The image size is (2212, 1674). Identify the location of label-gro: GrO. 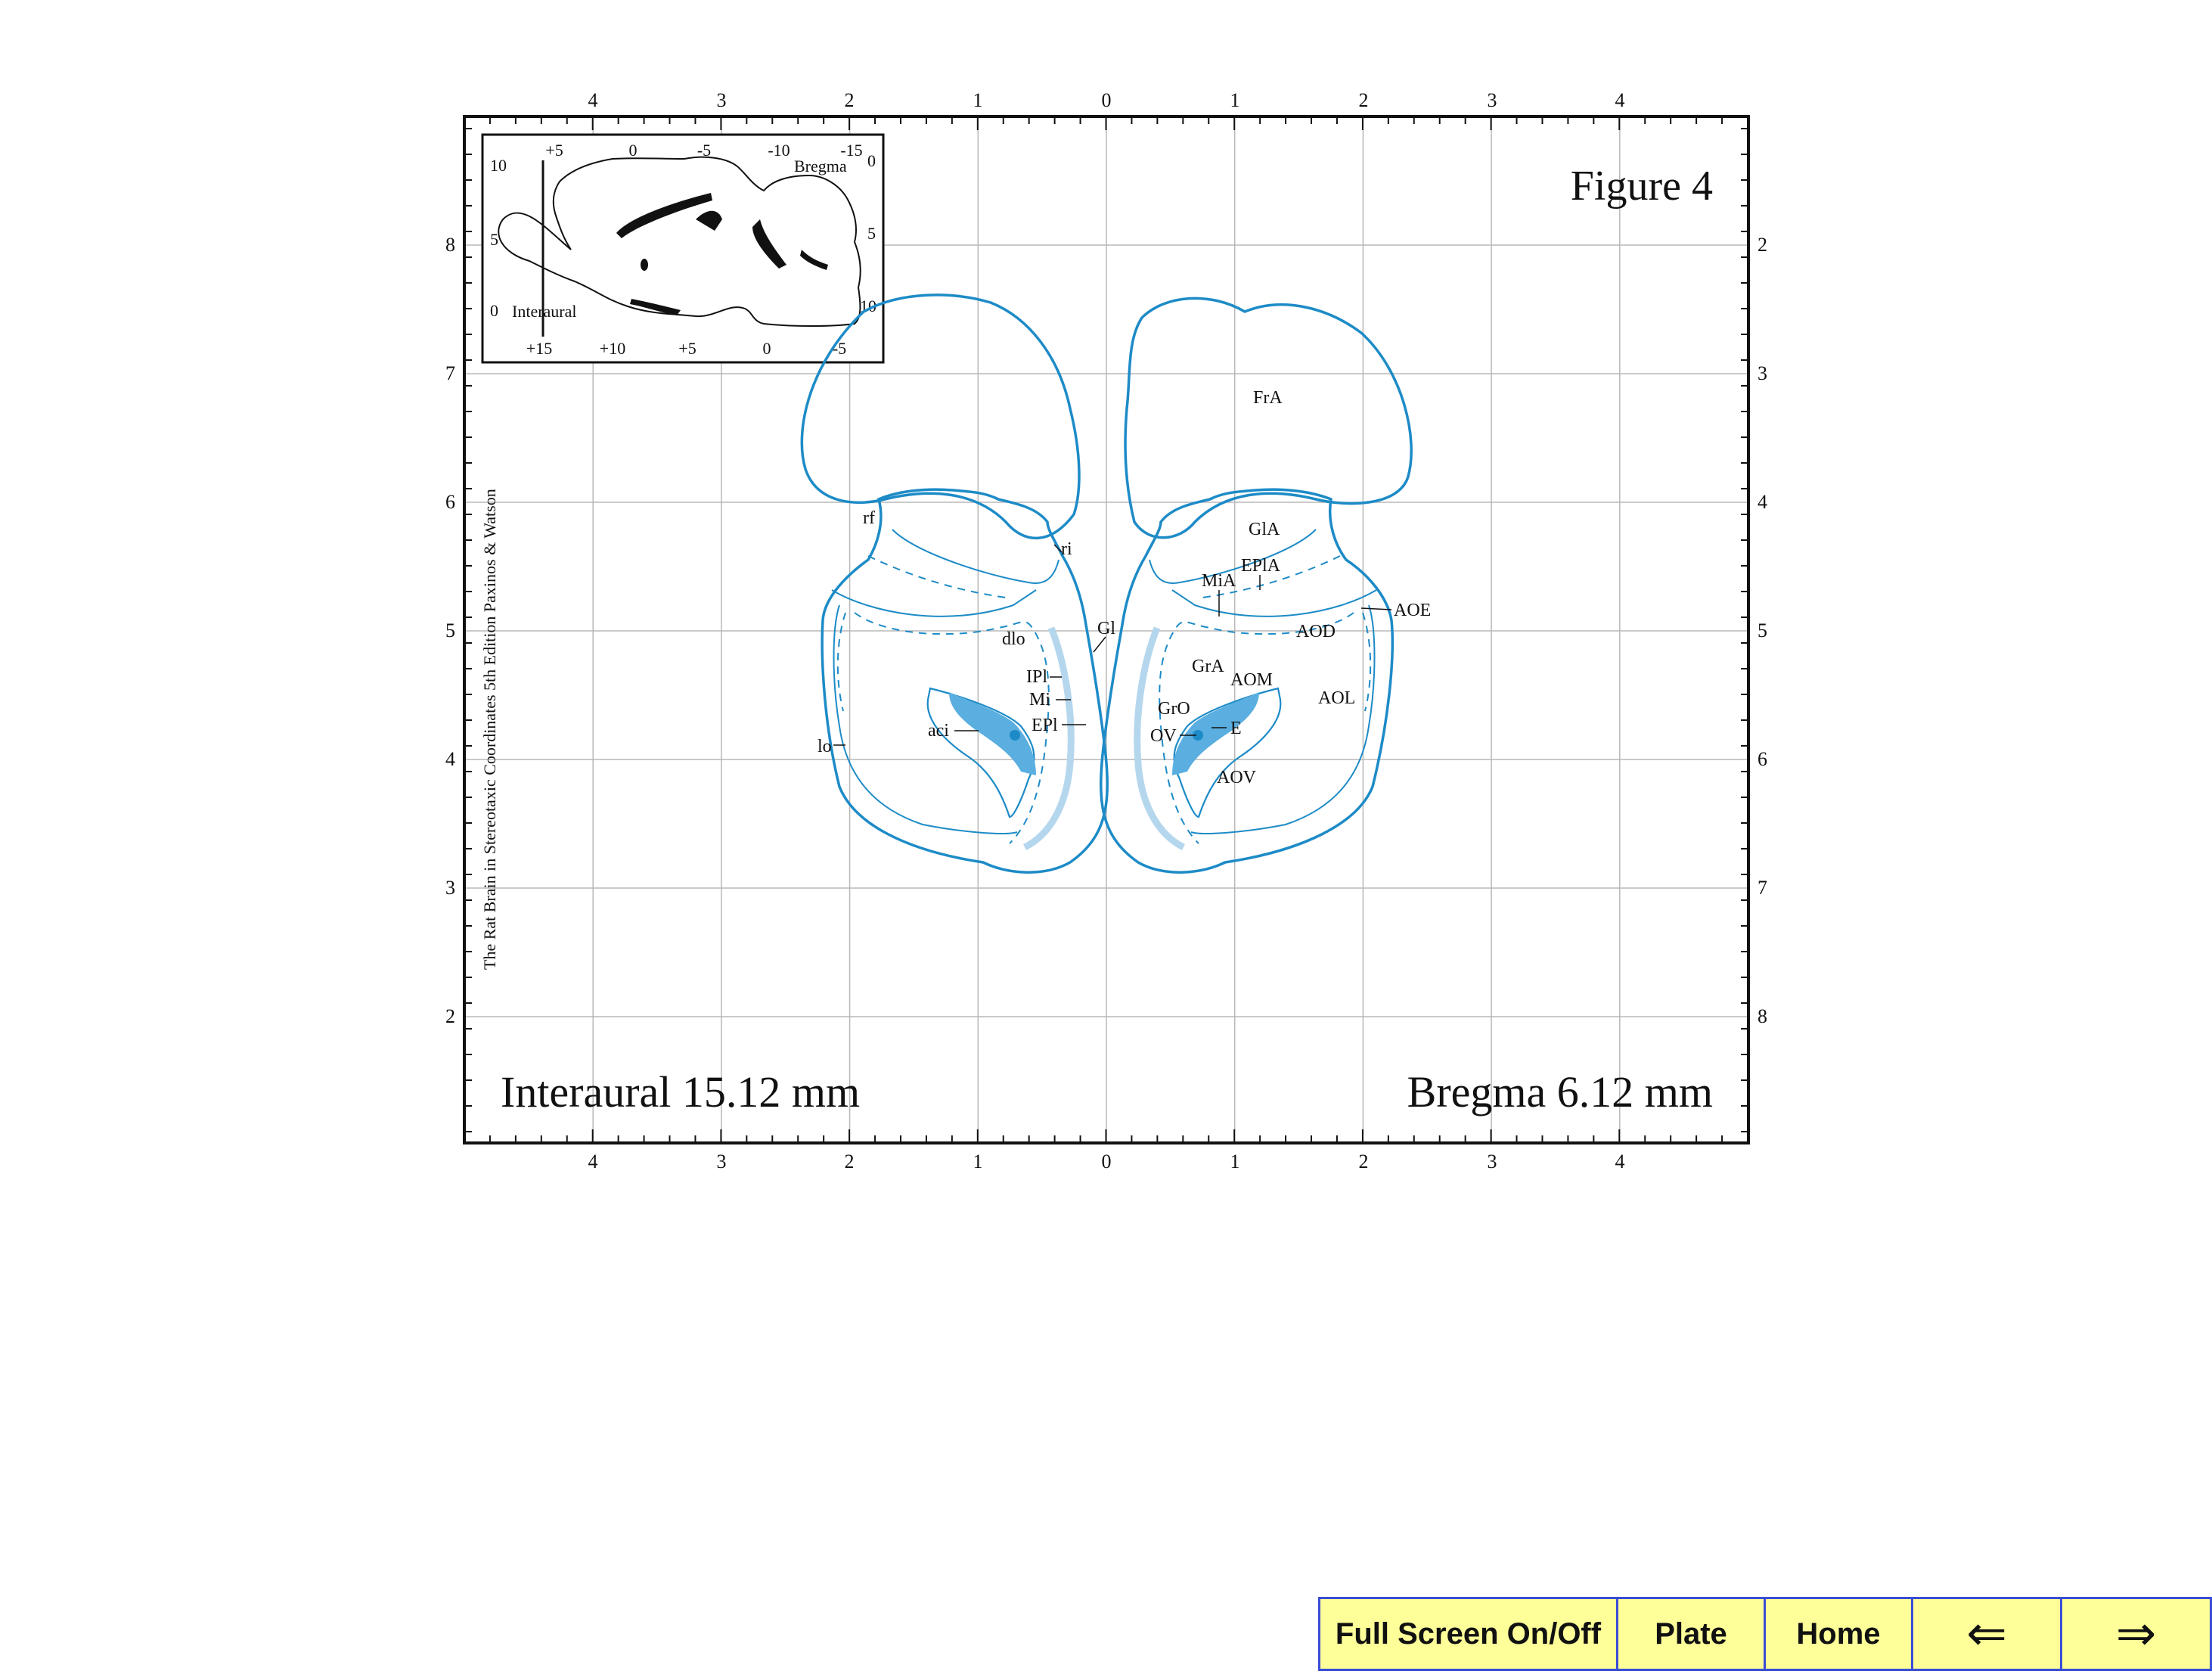
(1174, 709).